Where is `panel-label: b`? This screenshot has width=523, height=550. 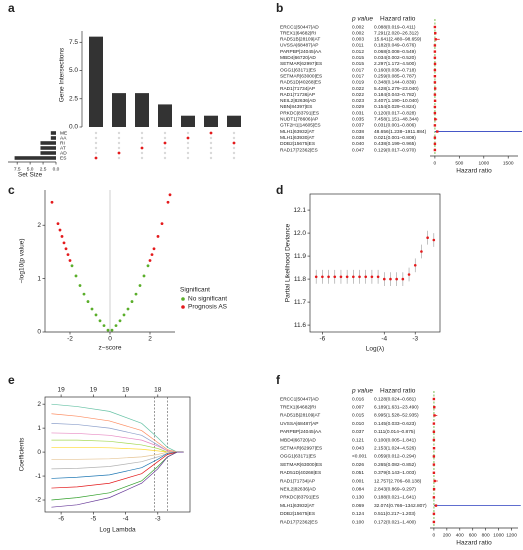 panel-label: b is located at coordinates (279, 8).